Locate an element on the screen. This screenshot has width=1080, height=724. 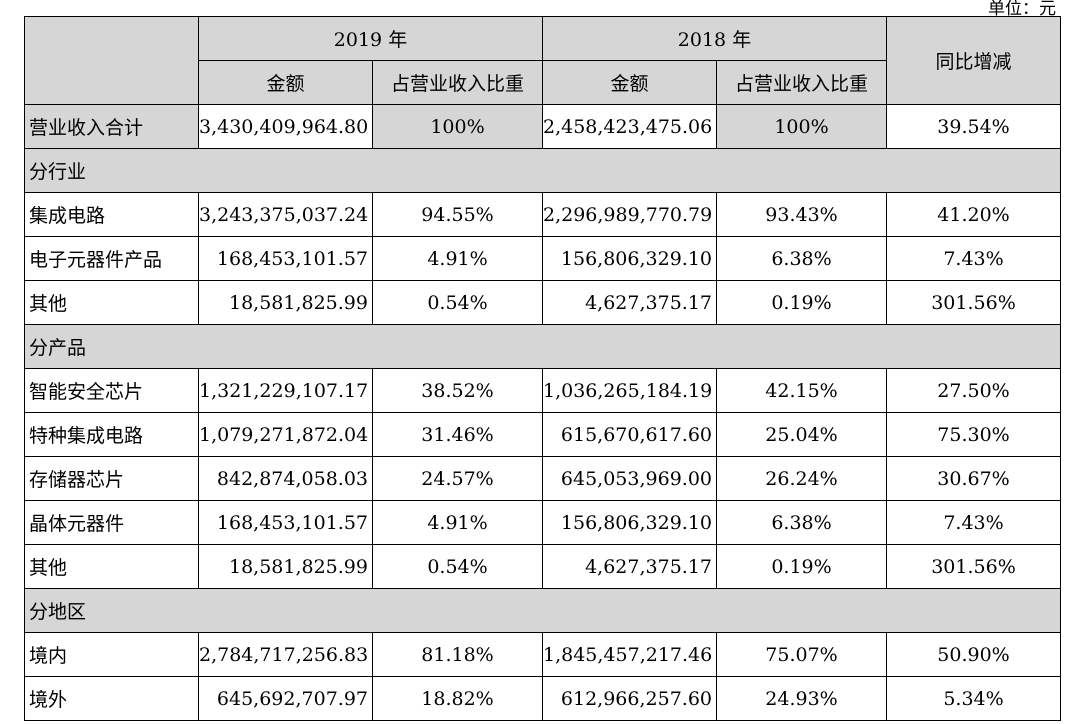
row-label: 特种集成电路 is located at coordinates (111, 434).